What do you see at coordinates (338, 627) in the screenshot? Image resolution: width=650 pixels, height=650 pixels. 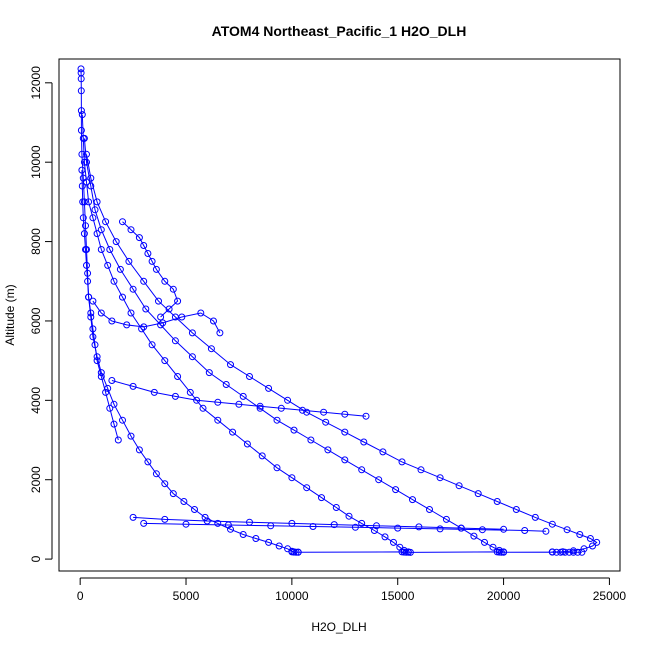 I see `x-axis-label: H2O_DLH` at bounding box center [338, 627].